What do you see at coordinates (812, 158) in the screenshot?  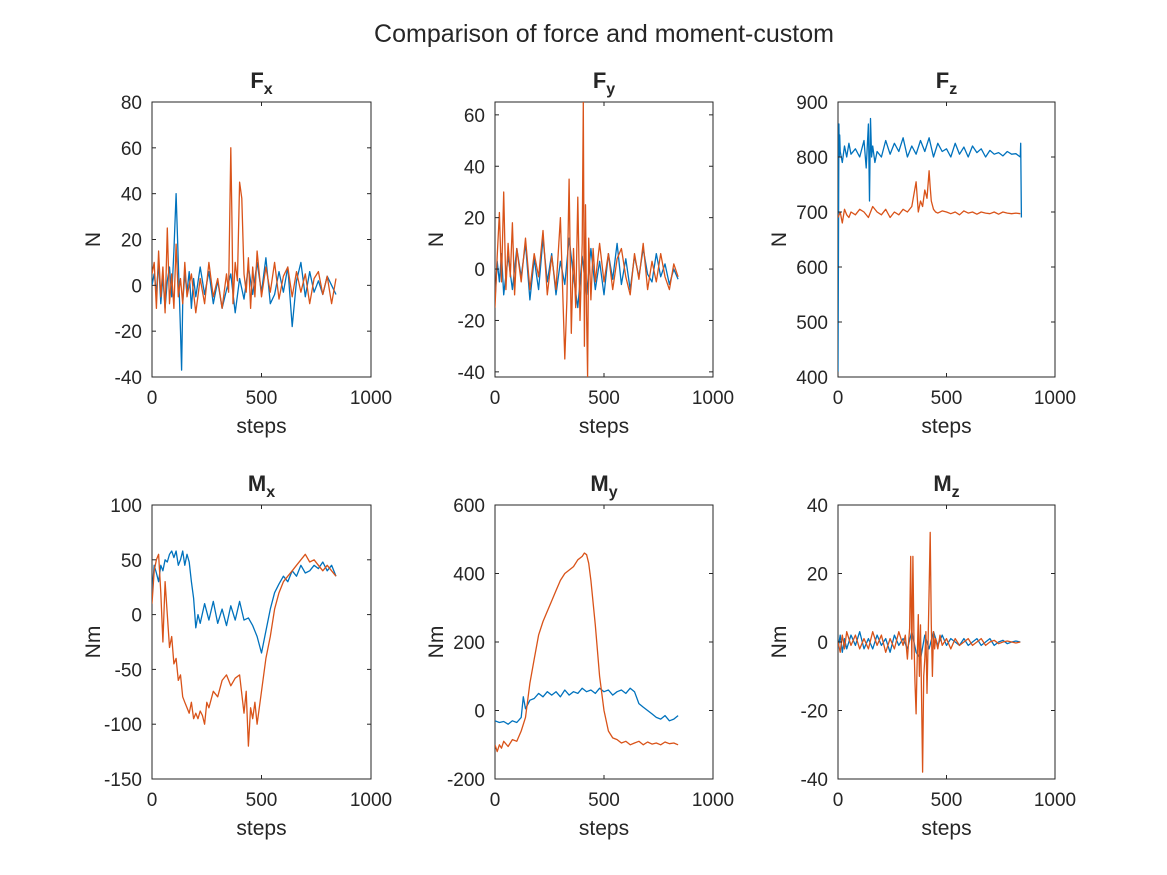 I see `y-tick-label: 800` at bounding box center [812, 158].